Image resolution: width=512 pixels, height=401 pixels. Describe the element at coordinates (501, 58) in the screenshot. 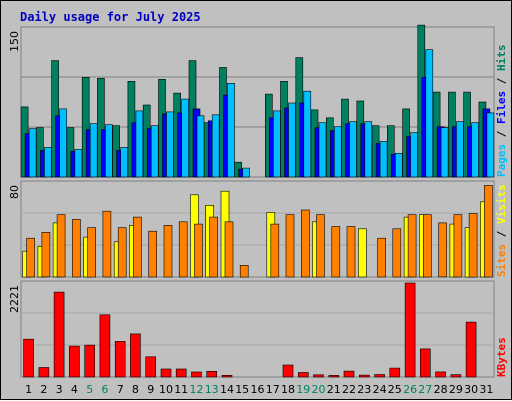

I see `legend-hits: Hits` at that location.